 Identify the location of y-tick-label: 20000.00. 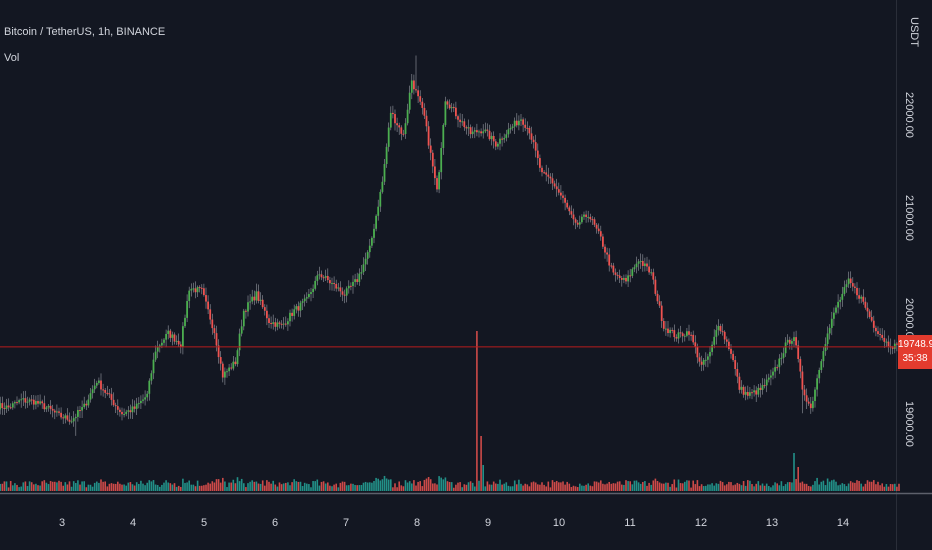
(909, 321).